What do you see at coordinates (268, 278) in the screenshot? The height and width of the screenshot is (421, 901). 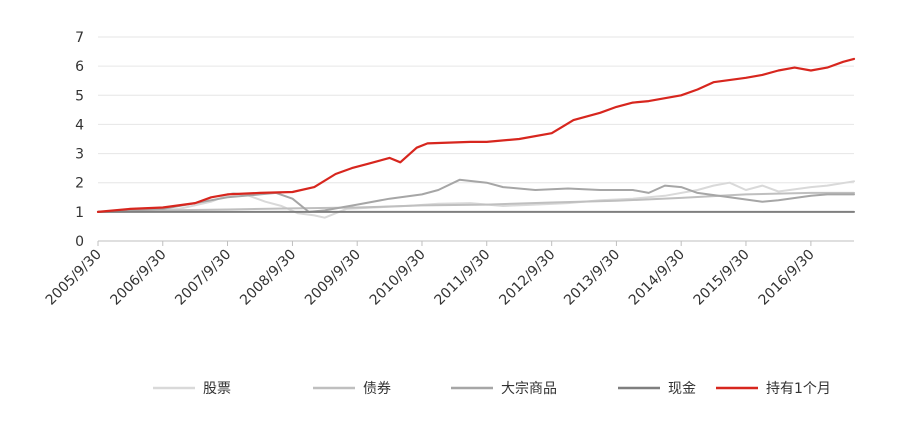 I see `x-tick-label: 2008/9/30` at bounding box center [268, 278].